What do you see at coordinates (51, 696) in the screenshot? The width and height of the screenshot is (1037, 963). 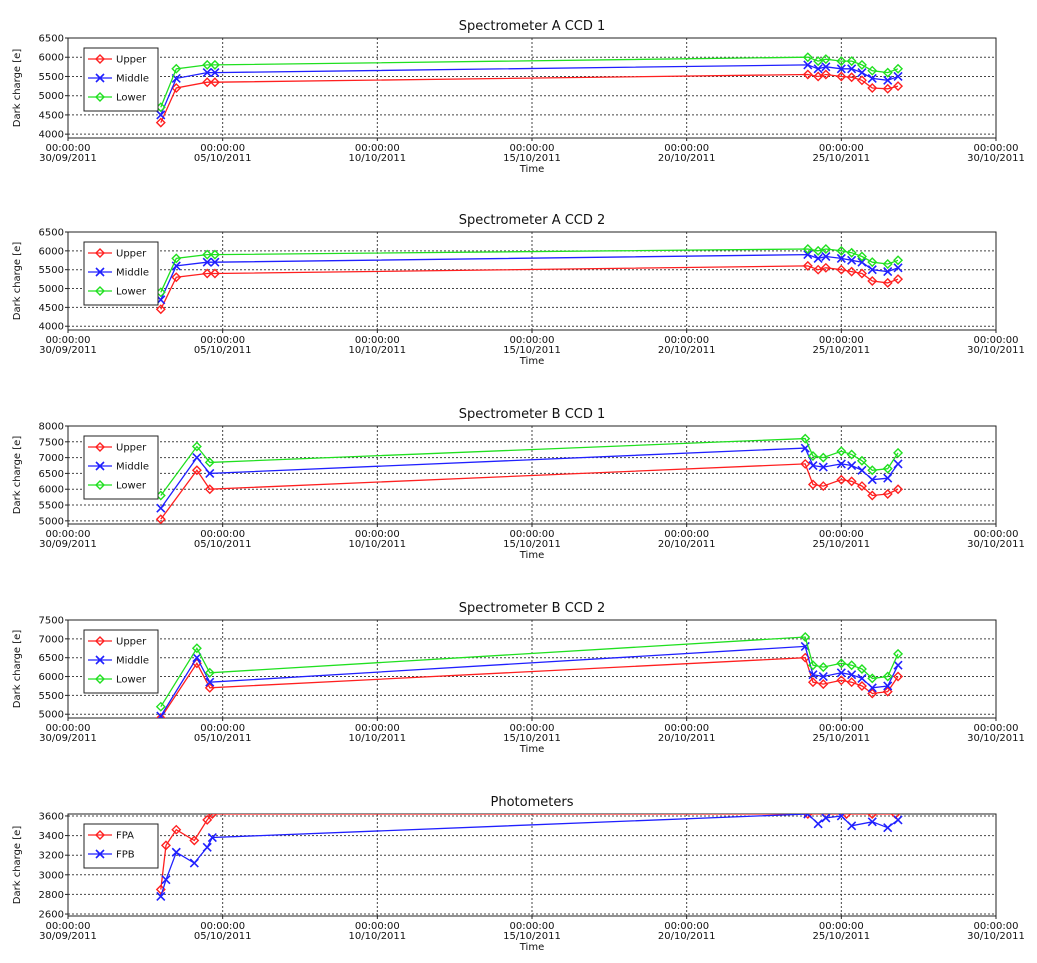 I see `y-tick-label: 5500` at bounding box center [51, 696].